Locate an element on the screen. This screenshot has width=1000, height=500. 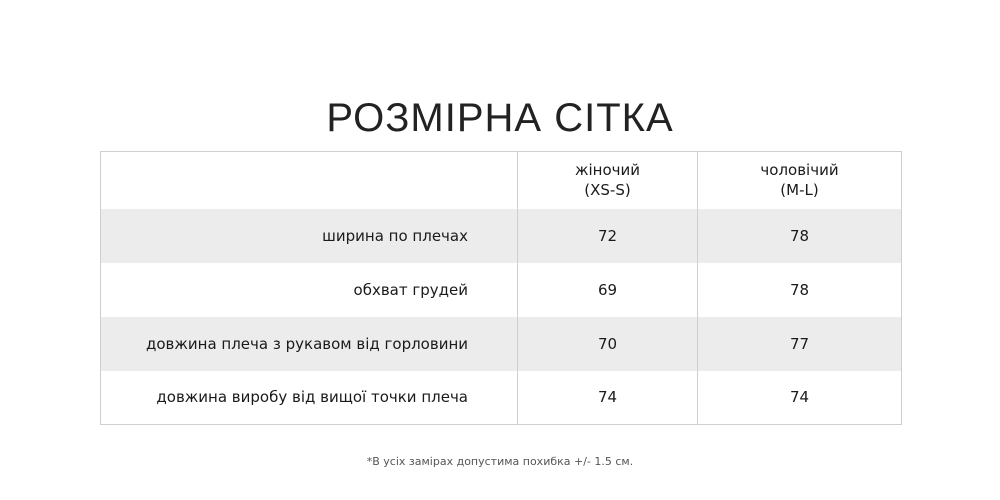
table-row: ширина по плечах 72 78 is located at coordinates (501, 235).